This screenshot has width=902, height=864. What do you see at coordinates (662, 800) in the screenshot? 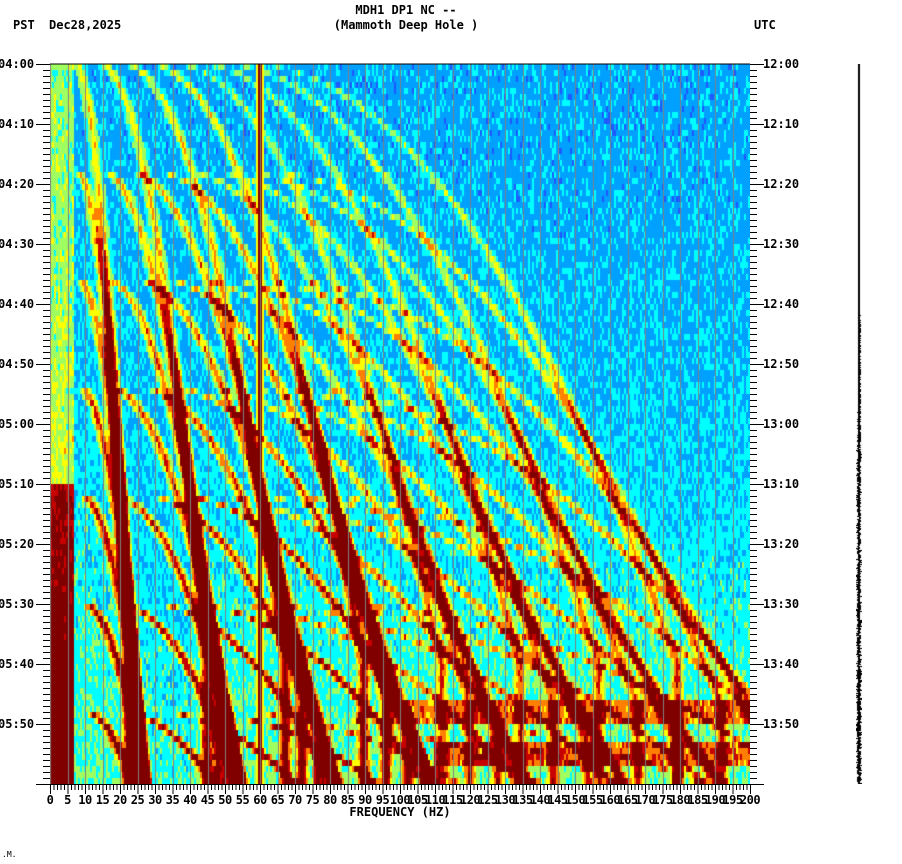
I see `x-tick-label: 175` at bounding box center [662, 800].